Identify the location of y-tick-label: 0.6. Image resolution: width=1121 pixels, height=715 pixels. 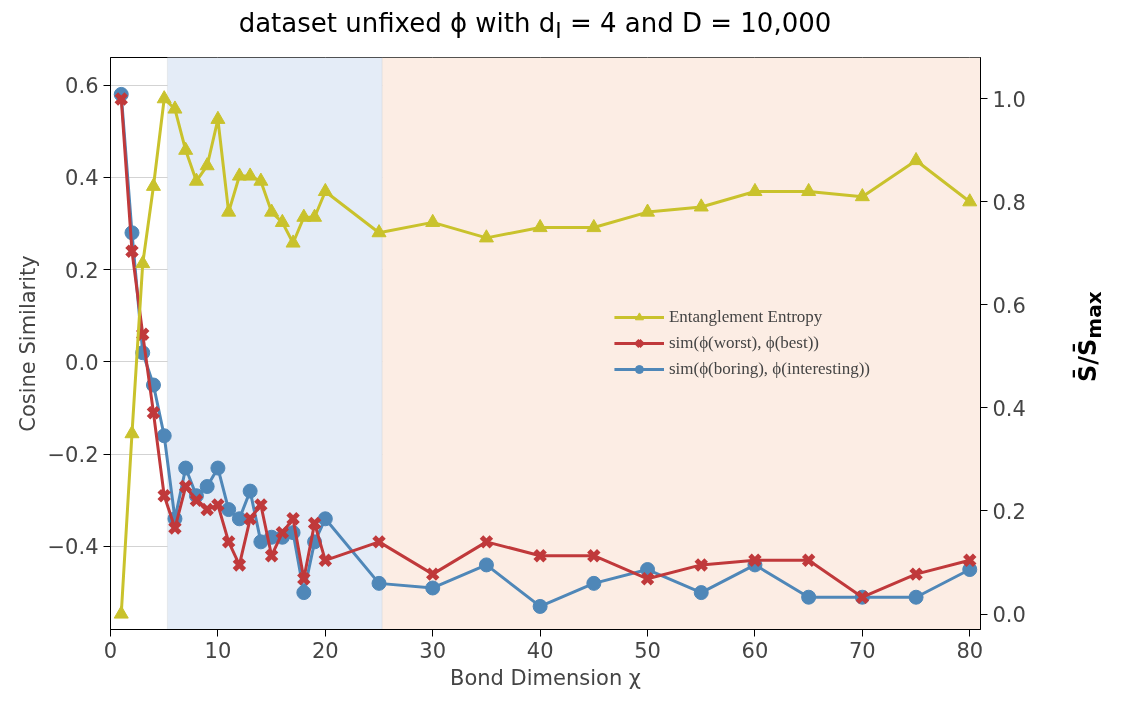
(82, 86).